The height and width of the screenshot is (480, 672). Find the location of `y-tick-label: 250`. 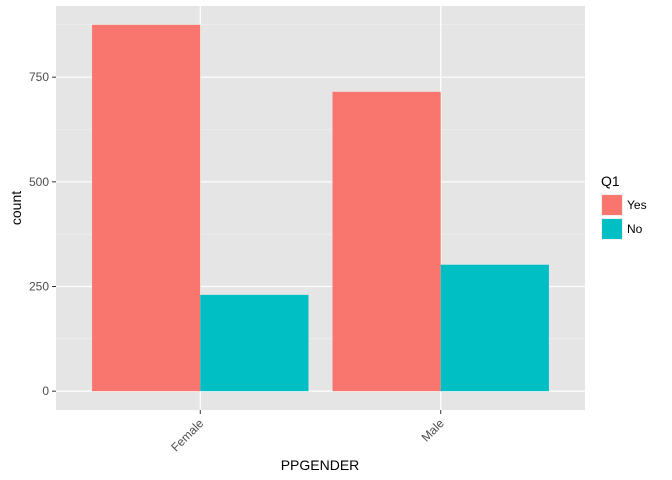

y-tick-label: 250 is located at coordinates (39, 286).